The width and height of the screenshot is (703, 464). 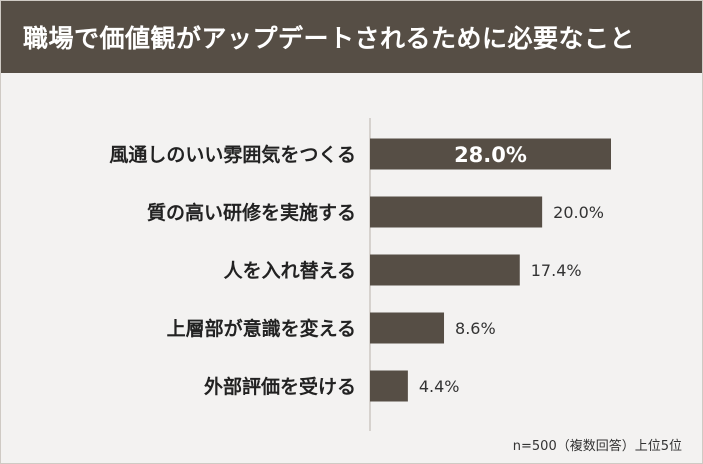 I want to click on value-label: 17.4%, so click(x=556, y=270).